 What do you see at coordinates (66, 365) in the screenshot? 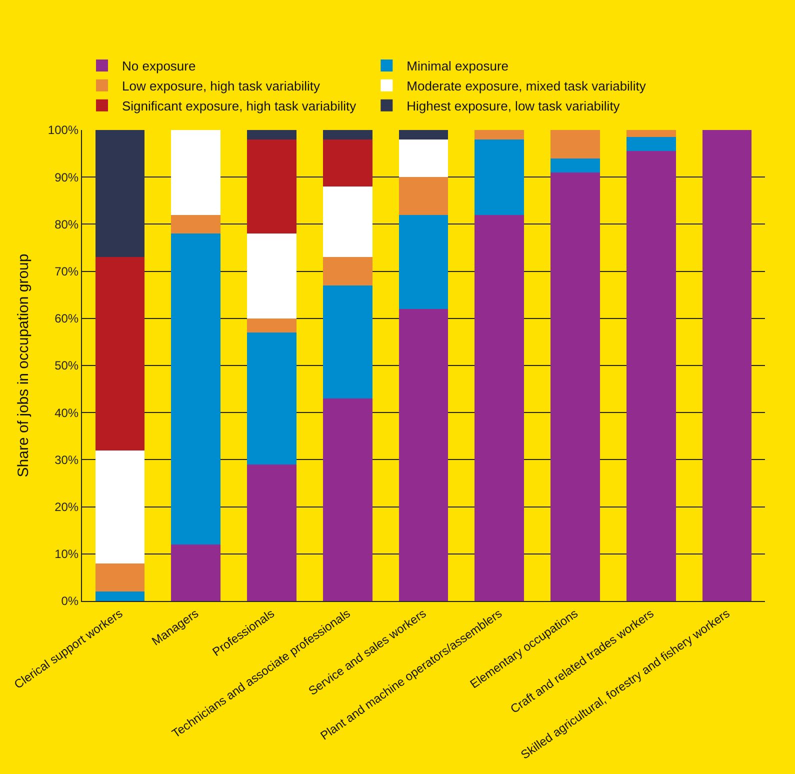
I see `y-tick-label: 50%` at bounding box center [66, 365].